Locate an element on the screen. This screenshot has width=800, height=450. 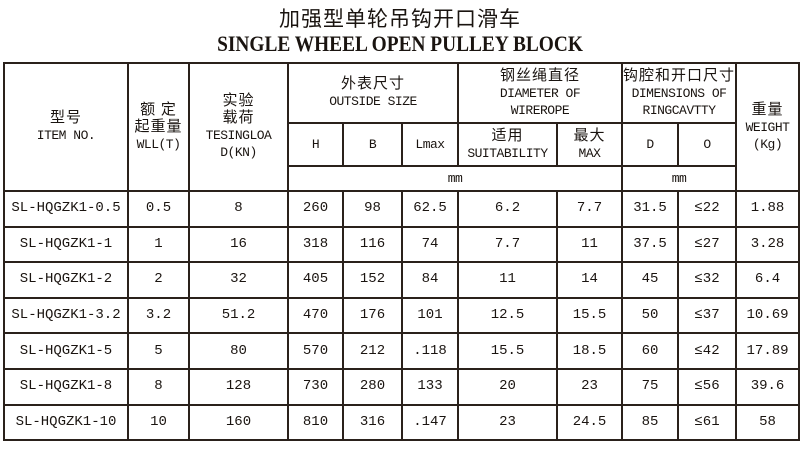
cell-lmax: 62.5 is located at coordinates (430, 209).